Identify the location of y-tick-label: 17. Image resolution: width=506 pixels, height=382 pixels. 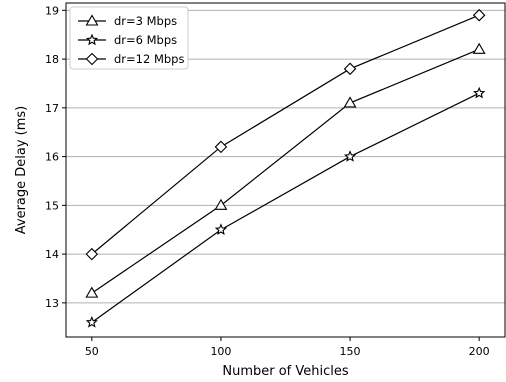
(52, 108).